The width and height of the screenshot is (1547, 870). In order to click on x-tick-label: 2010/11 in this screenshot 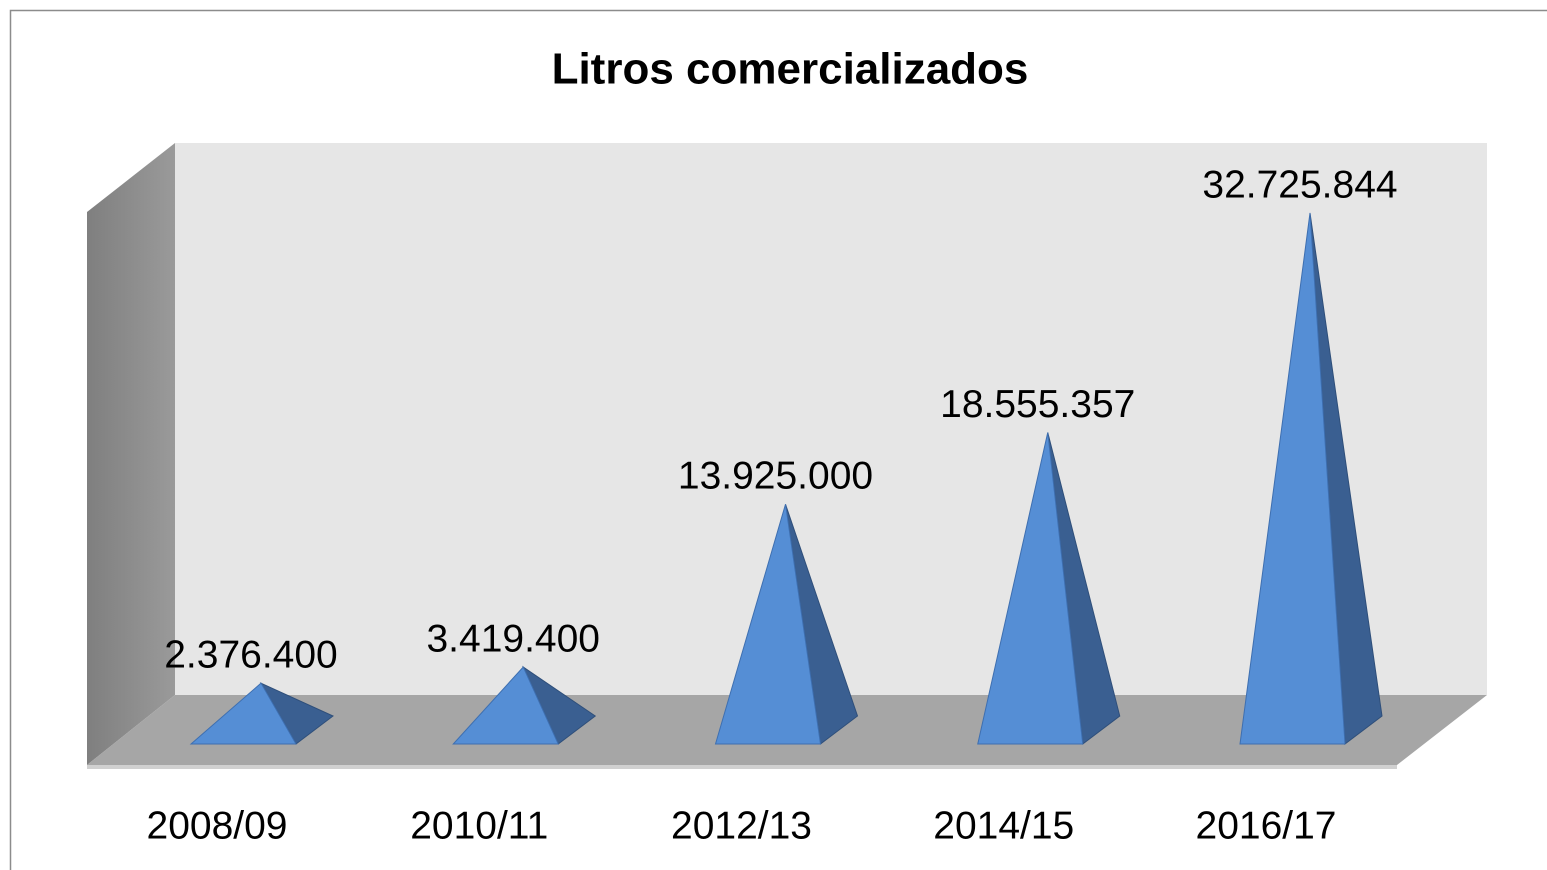, I will do `click(479, 825)`.